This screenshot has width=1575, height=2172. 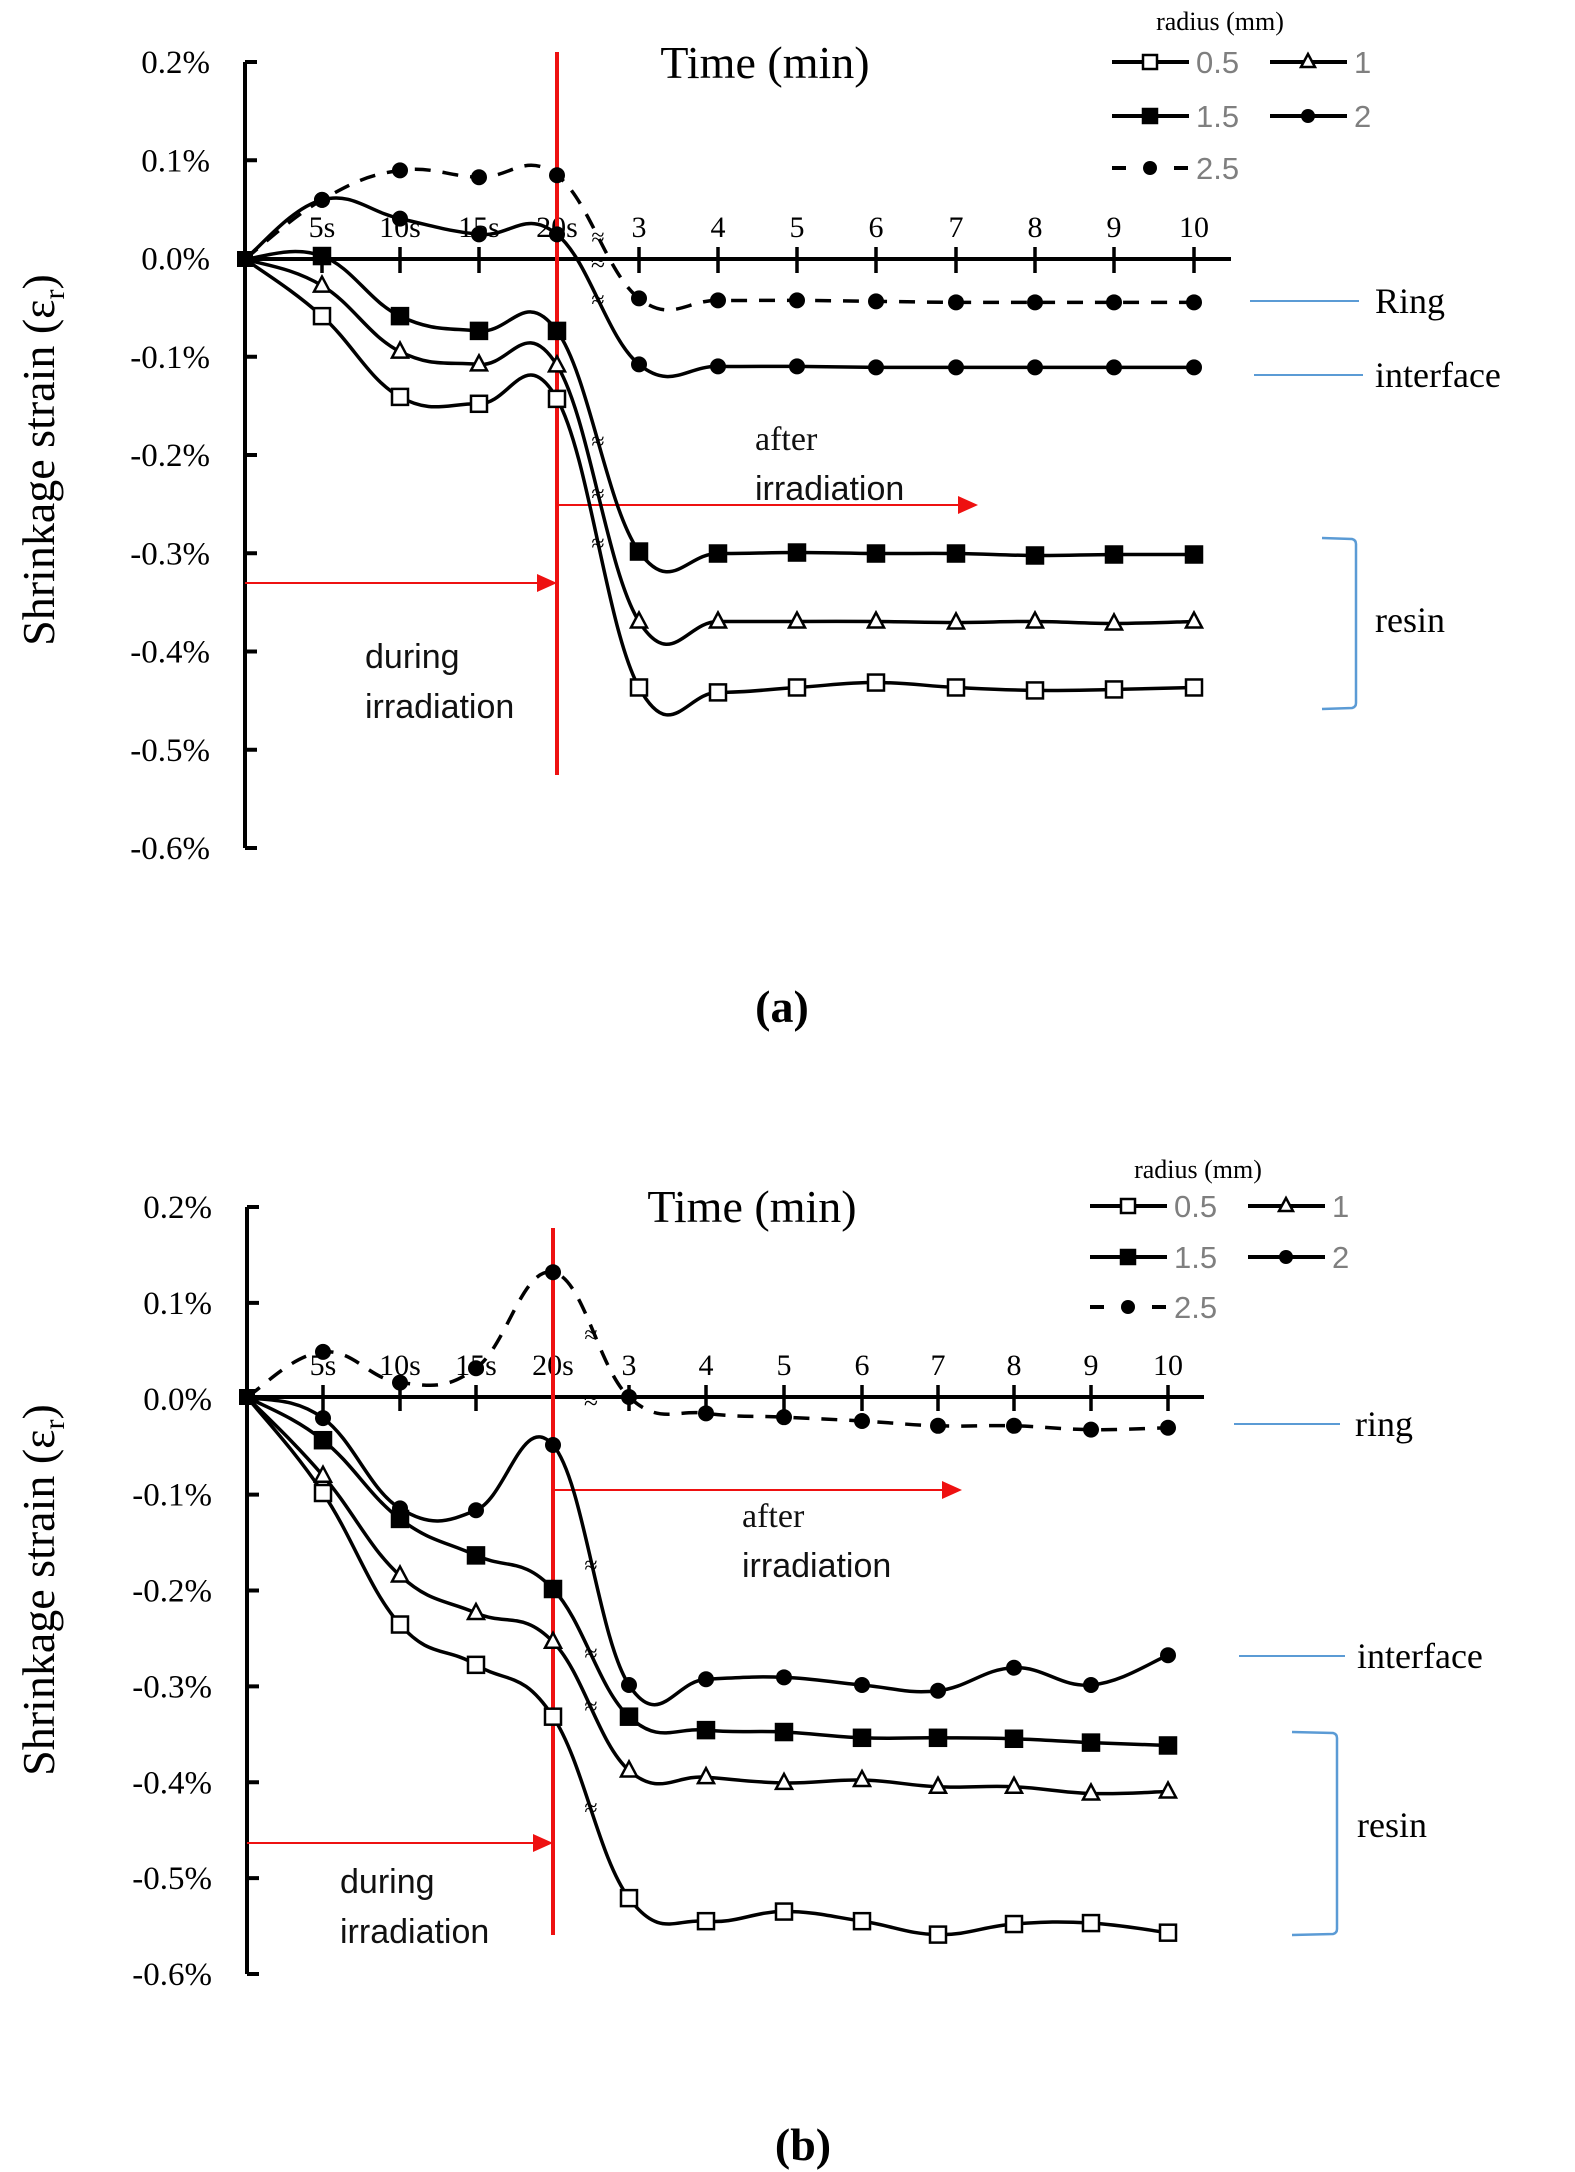 I want to click on x-tick-label: 8, so click(x=1014, y=1365).